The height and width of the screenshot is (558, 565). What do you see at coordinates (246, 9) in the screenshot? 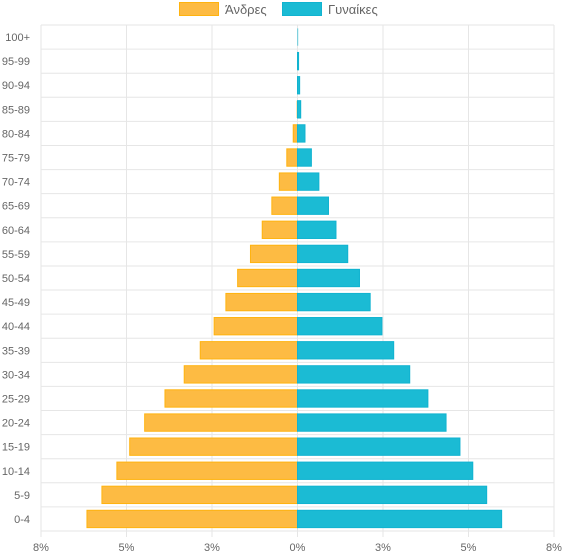
I see `legend-label-males: Άνδρες` at bounding box center [246, 9].